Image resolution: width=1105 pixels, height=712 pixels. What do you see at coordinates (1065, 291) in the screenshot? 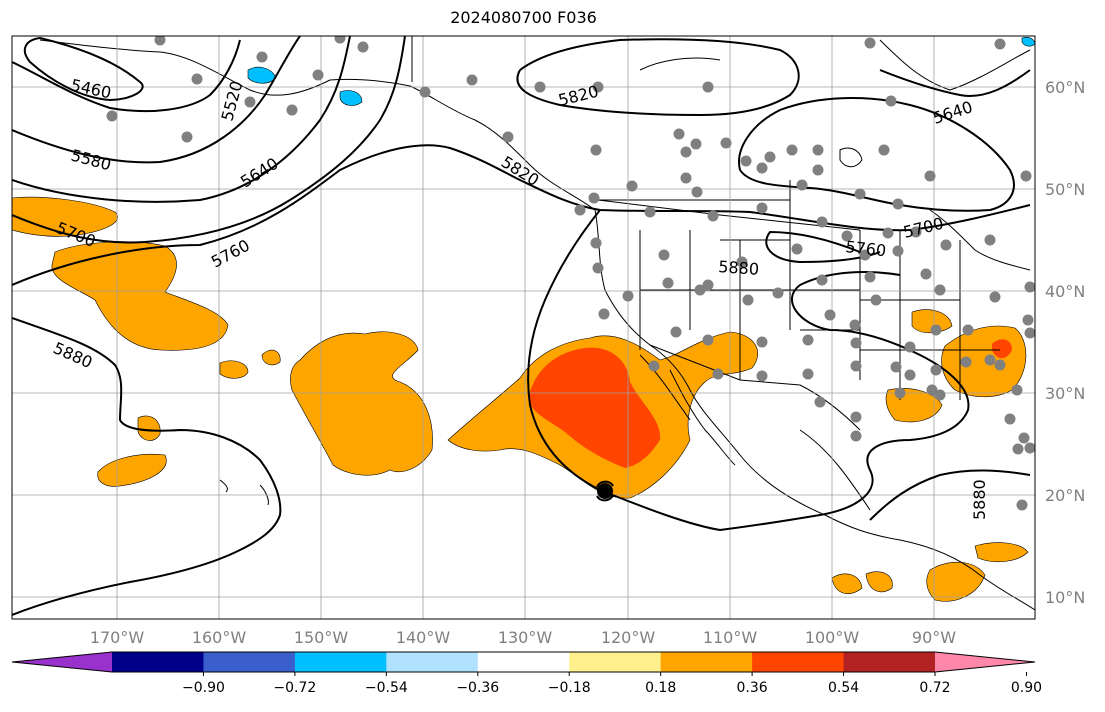
I see `lat-tick-label: 40°N` at bounding box center [1065, 291].